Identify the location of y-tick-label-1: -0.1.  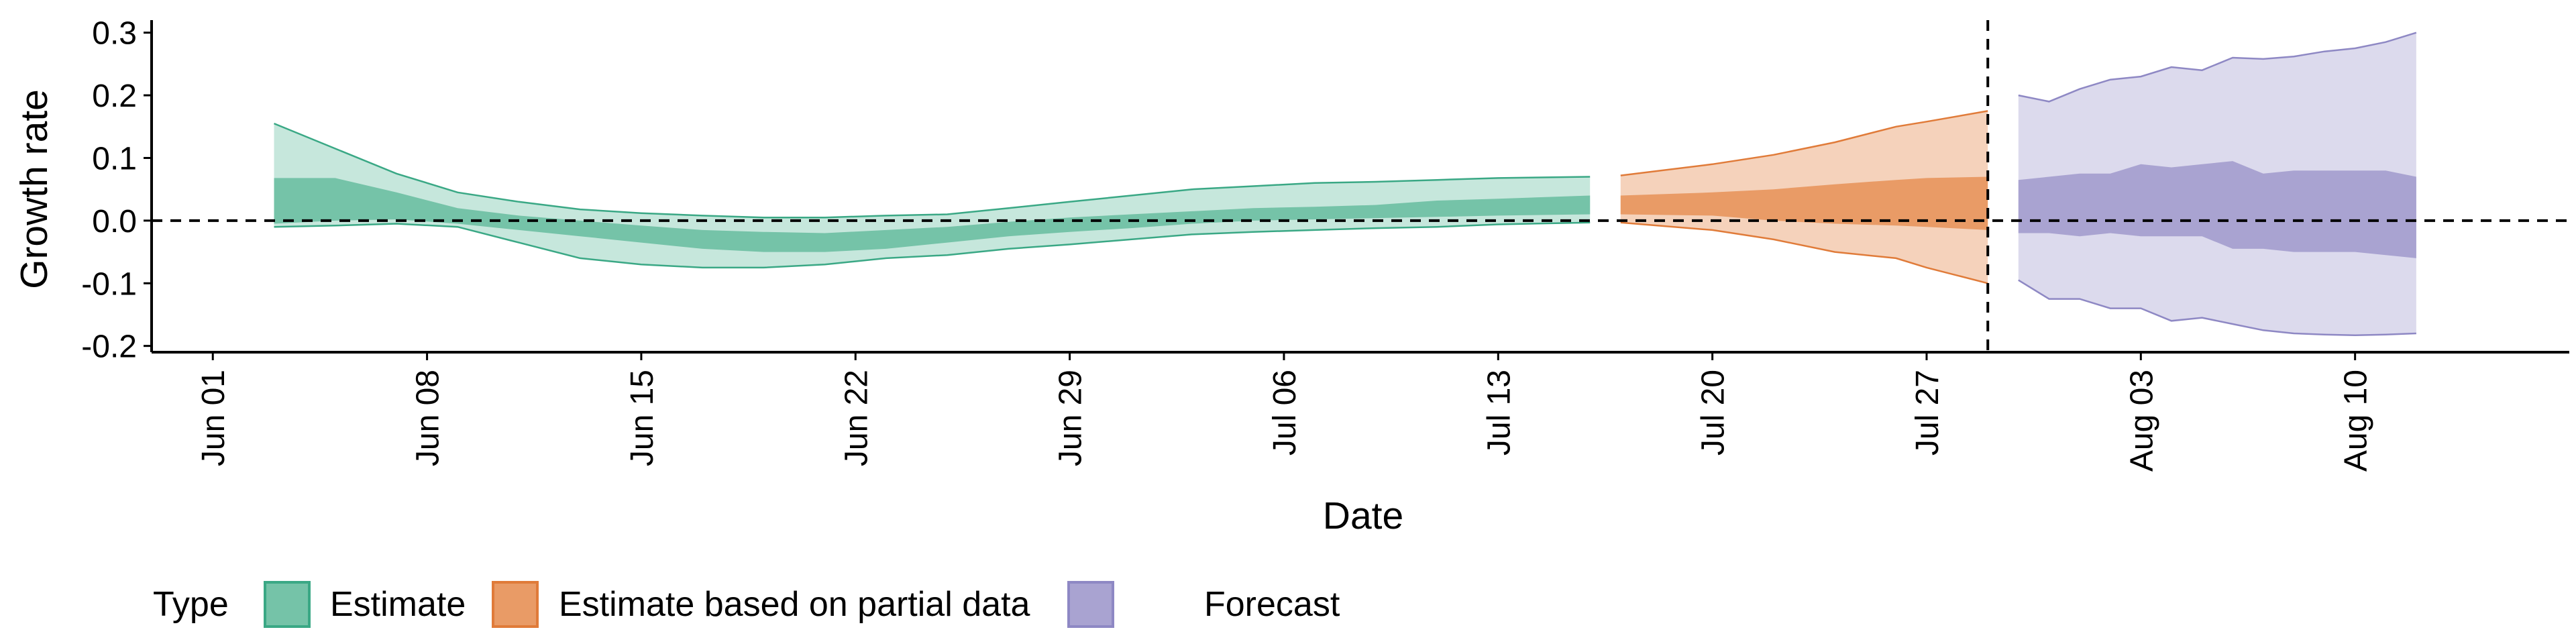
(109, 284).